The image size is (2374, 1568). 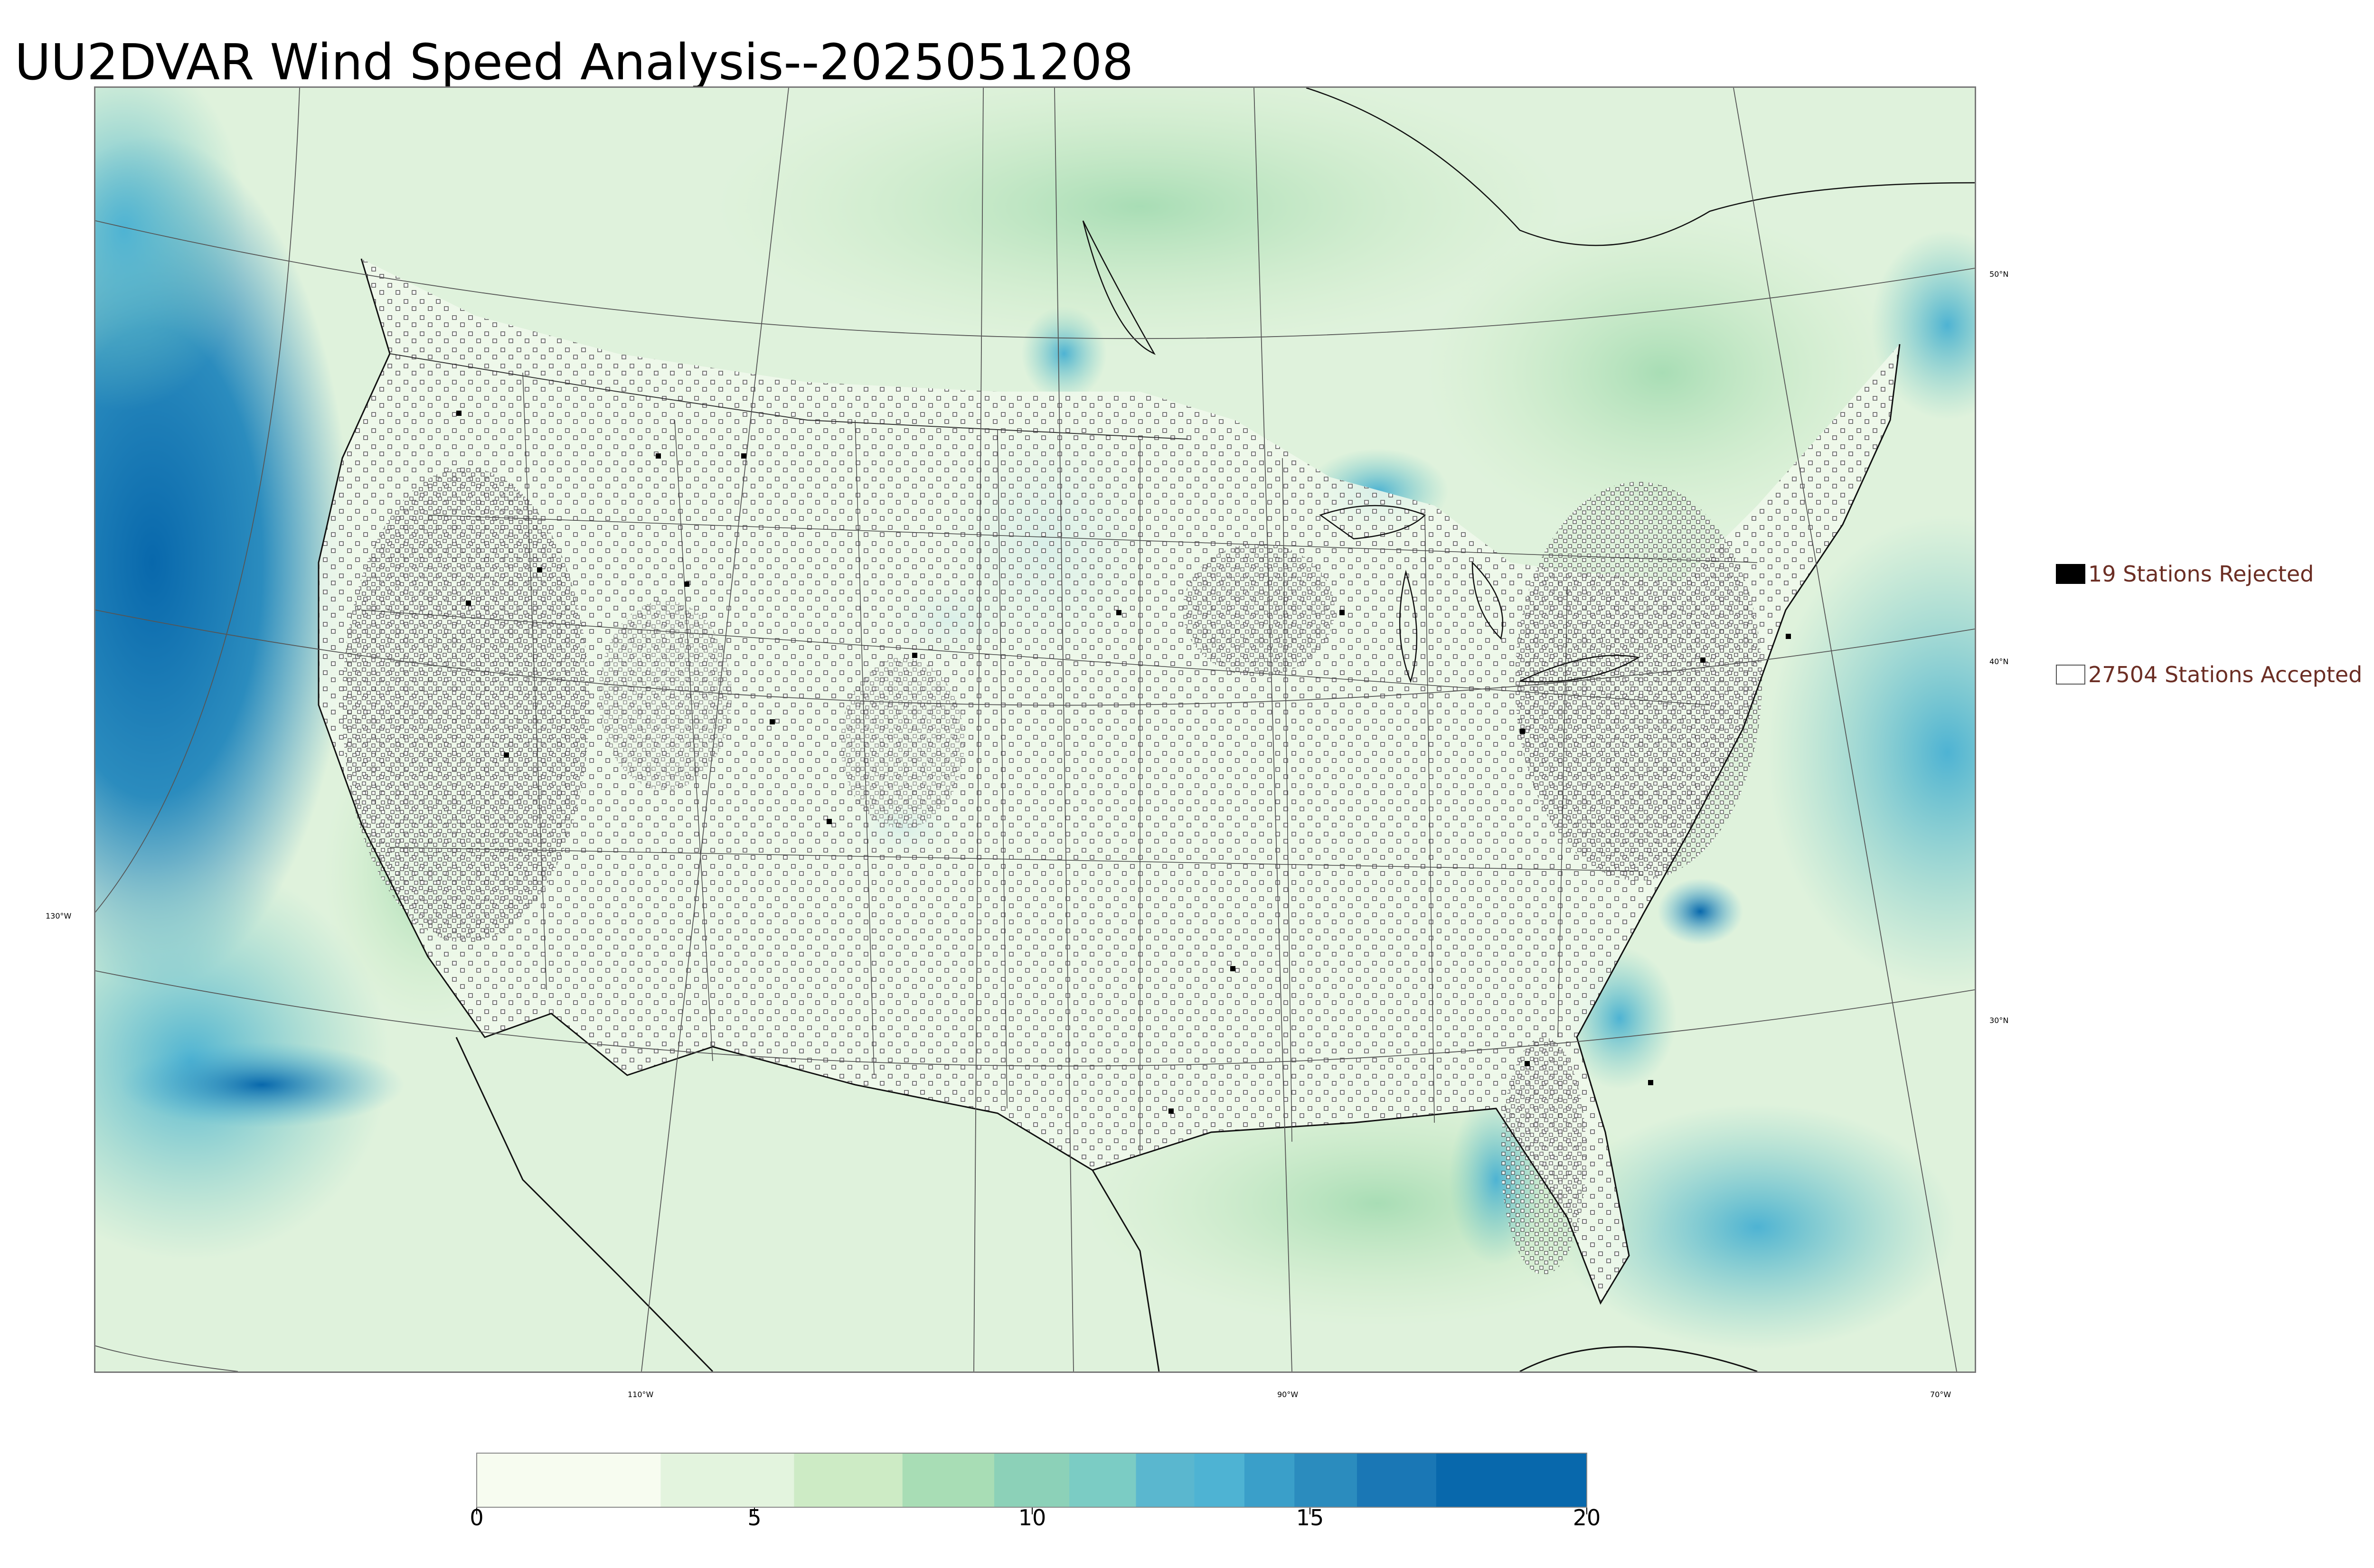 What do you see at coordinates (477, 1518) in the screenshot?
I see `colorbar-label-0: 0` at bounding box center [477, 1518].